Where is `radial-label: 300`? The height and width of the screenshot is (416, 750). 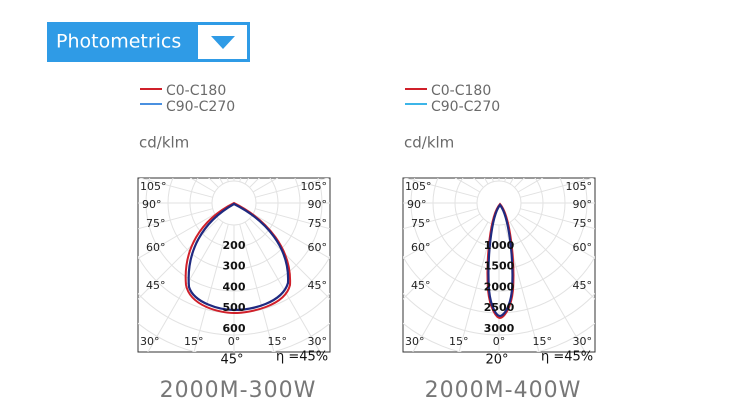
radial-label: 300 is located at coordinates (234, 266).